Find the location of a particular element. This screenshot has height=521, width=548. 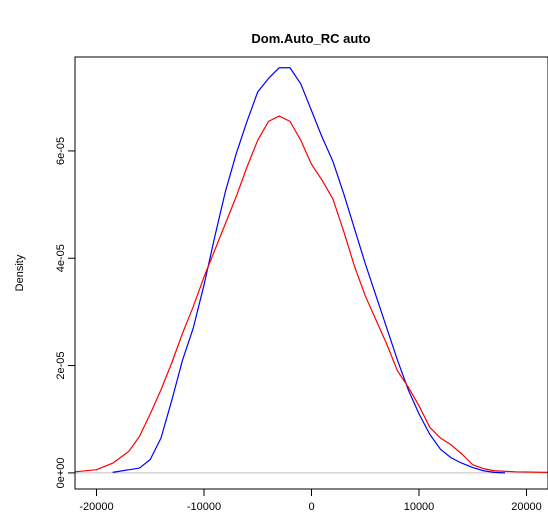

x-axis: -20000 -10000 0 10000 20000 is located at coordinates (310, 500).